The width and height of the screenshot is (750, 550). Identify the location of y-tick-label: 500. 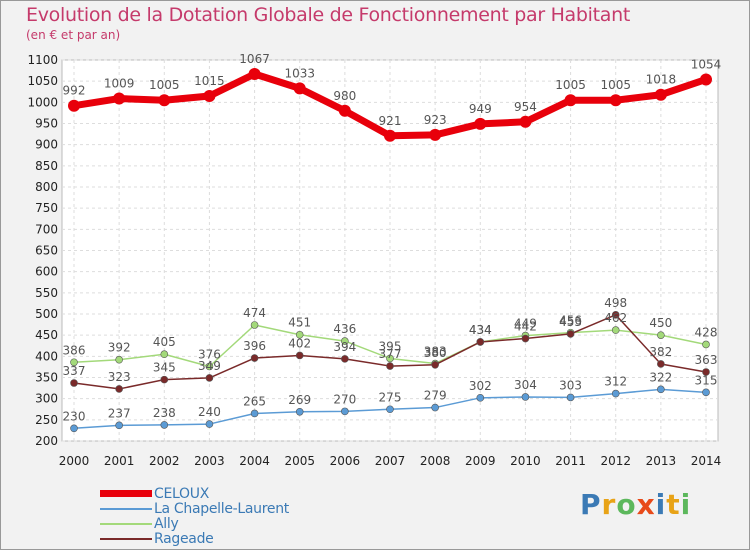
(46, 314).